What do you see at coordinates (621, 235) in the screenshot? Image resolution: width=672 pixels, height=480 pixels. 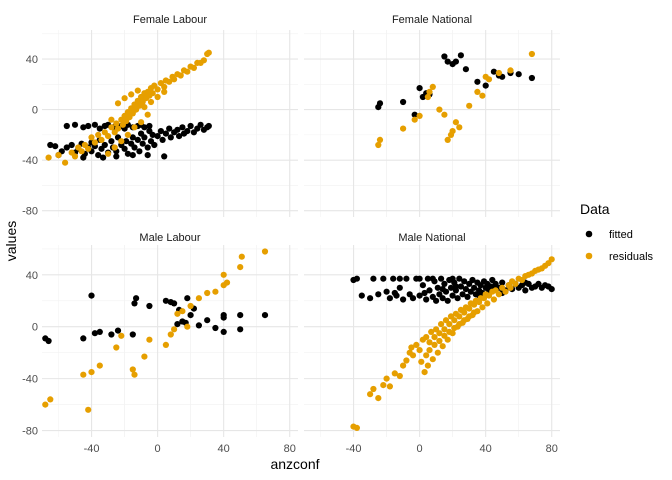 I see `legend-label-fitted: fitted` at bounding box center [621, 235].